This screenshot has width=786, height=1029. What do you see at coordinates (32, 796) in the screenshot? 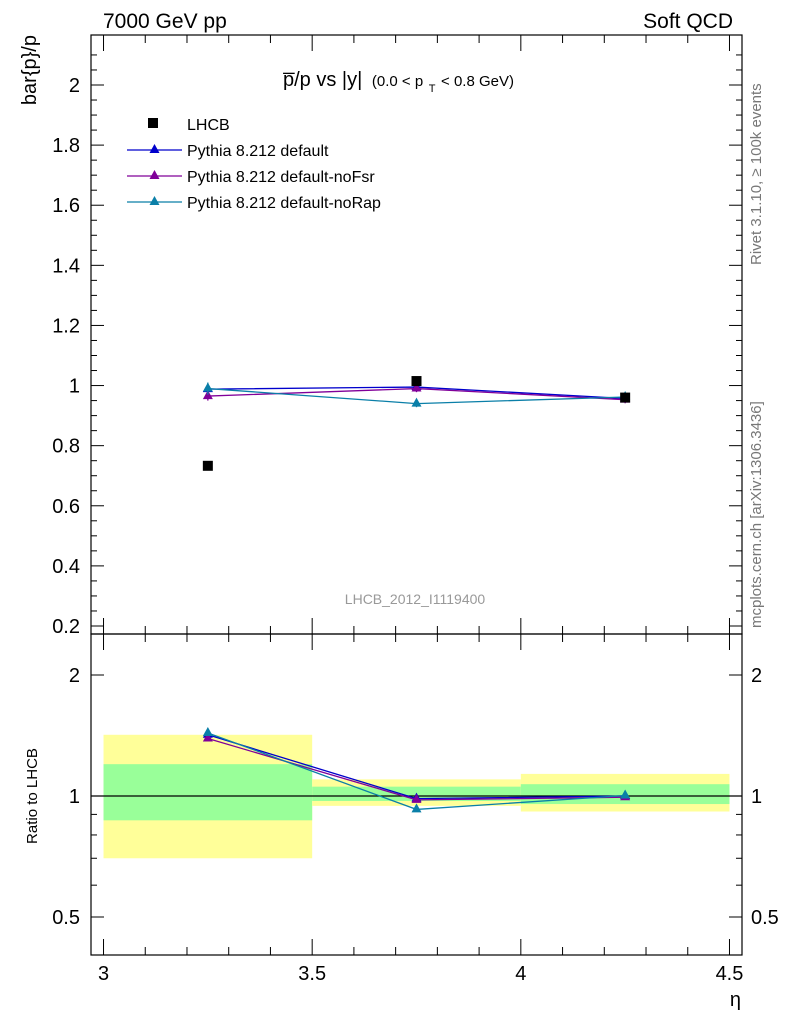
I see `ratio-y-axis-label: Ratio to LHCB` at bounding box center [32, 796].